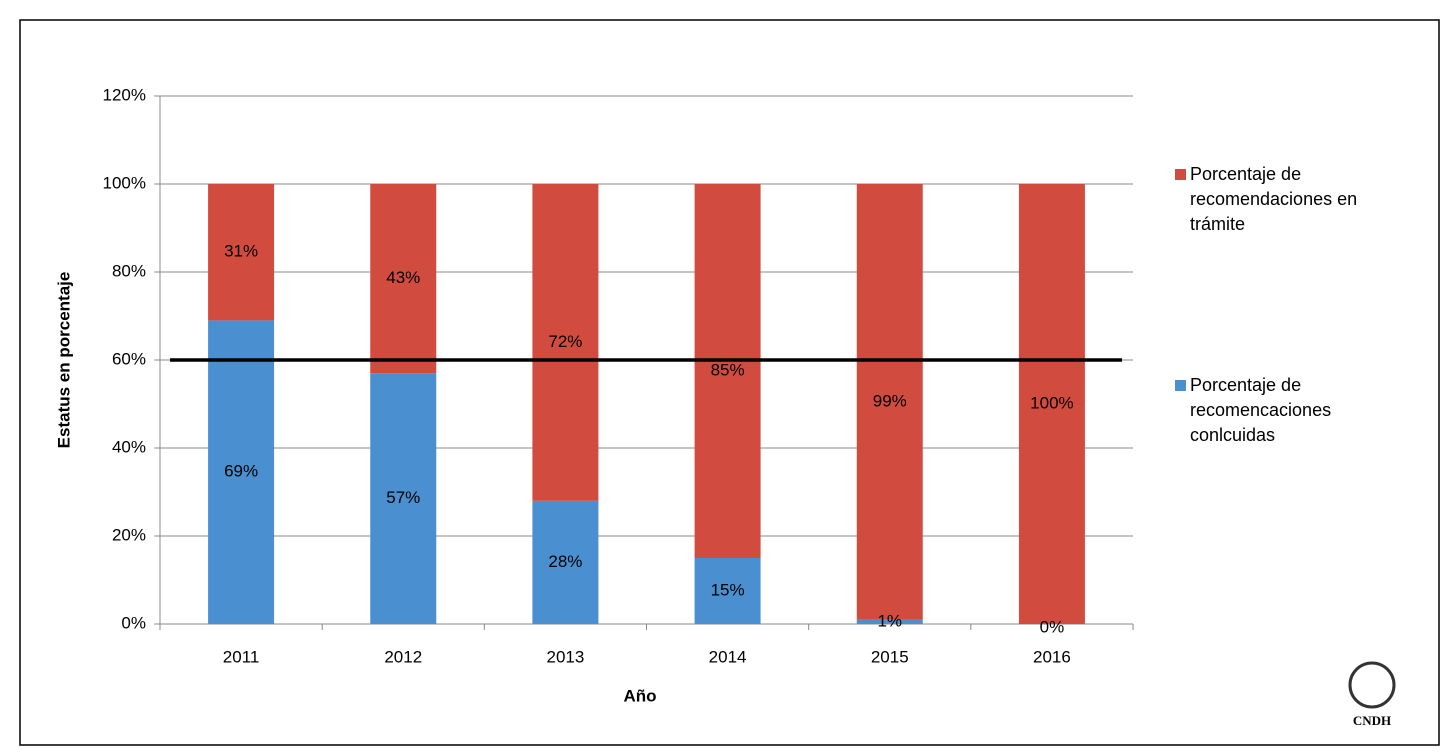 Image resolution: width=1452 pixels, height=752 pixels. What do you see at coordinates (1261, 410) in the screenshot?
I see `legend-label: Porcentaje de recomencaciones conlcuidas` at bounding box center [1261, 410].